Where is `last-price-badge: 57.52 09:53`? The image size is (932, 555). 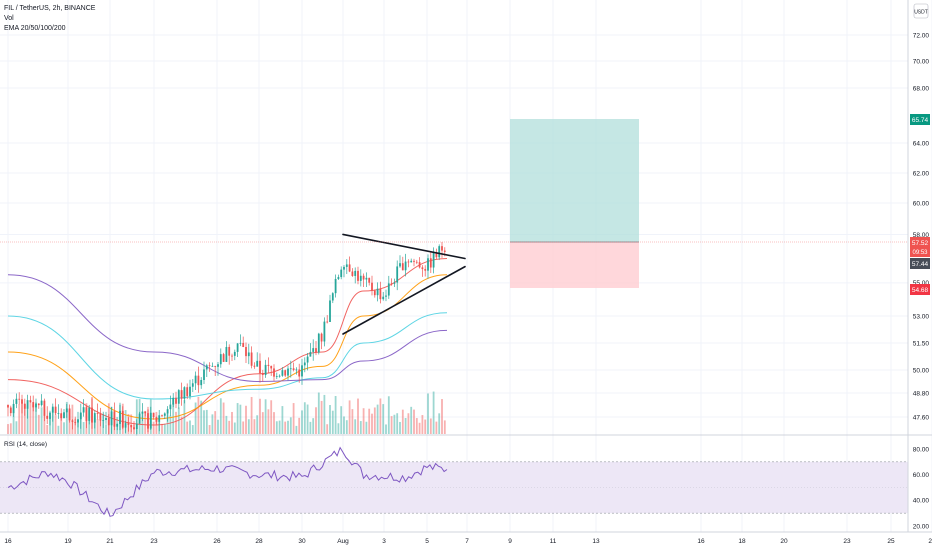
last-price-badge: 57.52 09:53 is located at coordinates (920, 247).